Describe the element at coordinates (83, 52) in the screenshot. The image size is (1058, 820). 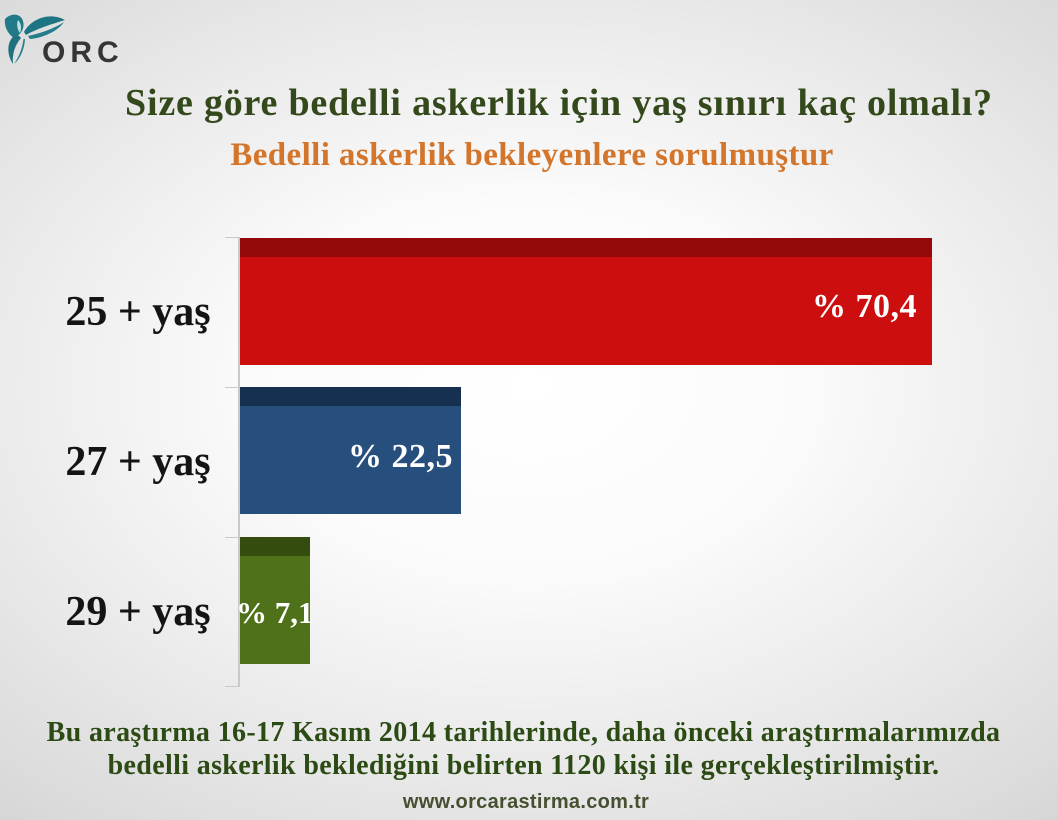
I see `svg-text: ORC` at that location.